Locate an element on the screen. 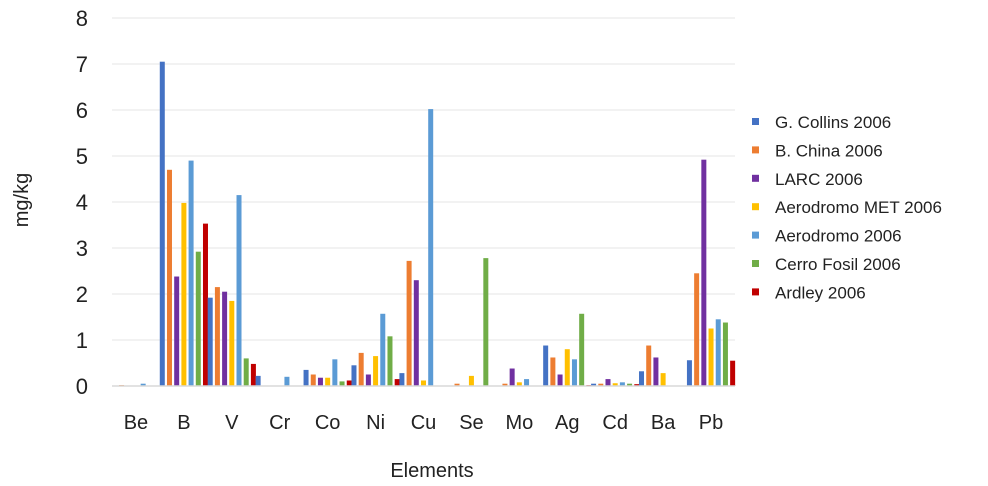 Image resolution: width=988 pixels, height=486 pixels. legend-entry: G. Collins 2006 is located at coordinates (833, 122).